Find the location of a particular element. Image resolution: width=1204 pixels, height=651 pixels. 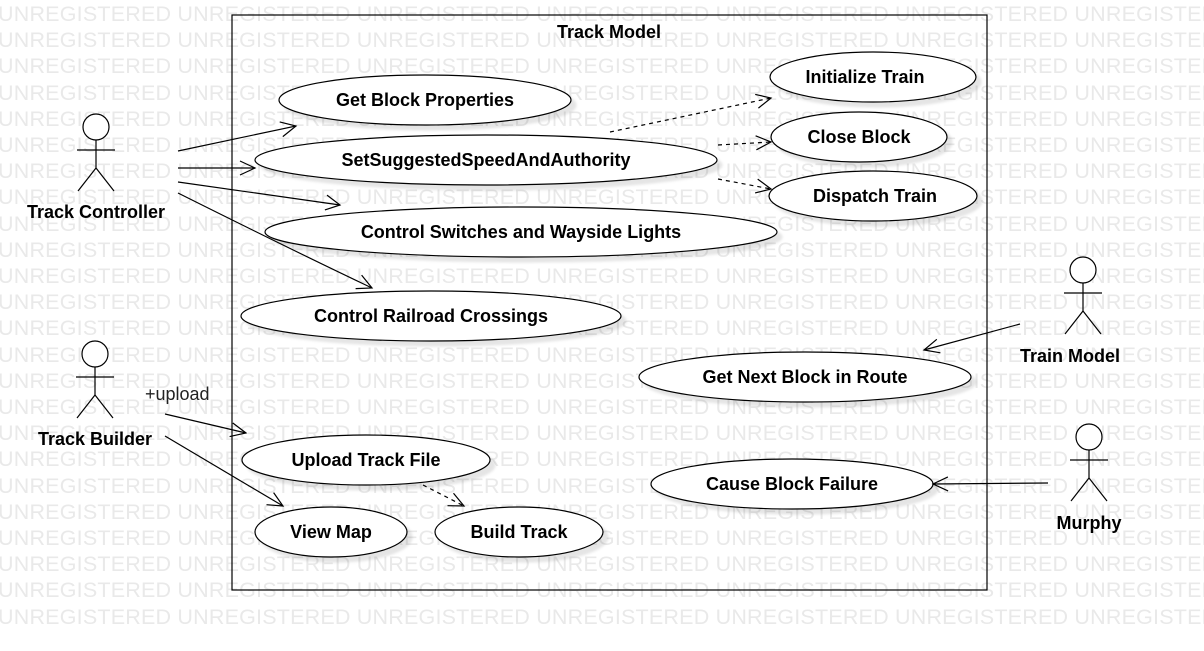

actor-track-builder is located at coordinates (95, 379).